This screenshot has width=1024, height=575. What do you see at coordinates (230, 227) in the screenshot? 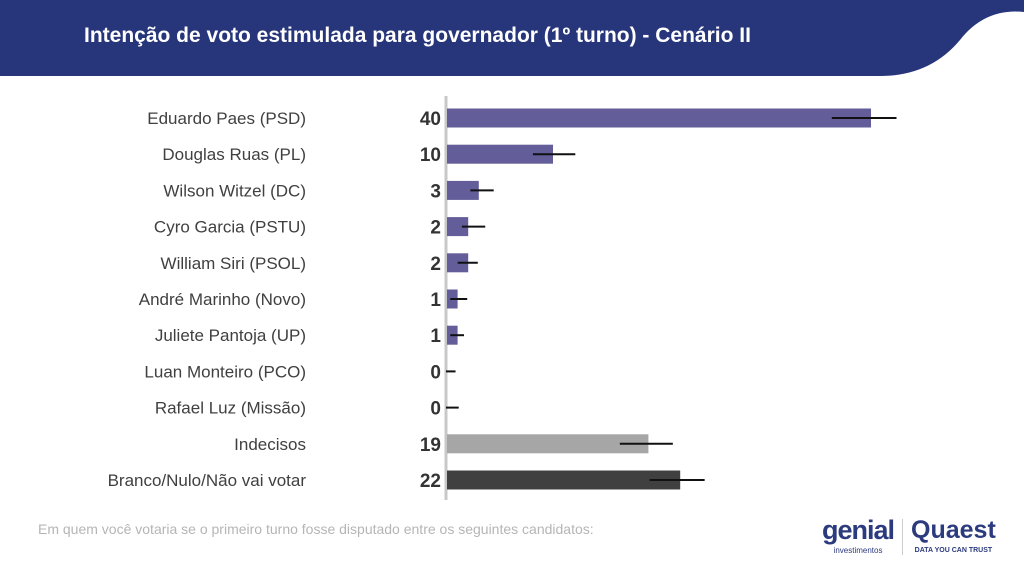
I see `category-label: Cyro Garcia (PSTU)` at bounding box center [230, 227].